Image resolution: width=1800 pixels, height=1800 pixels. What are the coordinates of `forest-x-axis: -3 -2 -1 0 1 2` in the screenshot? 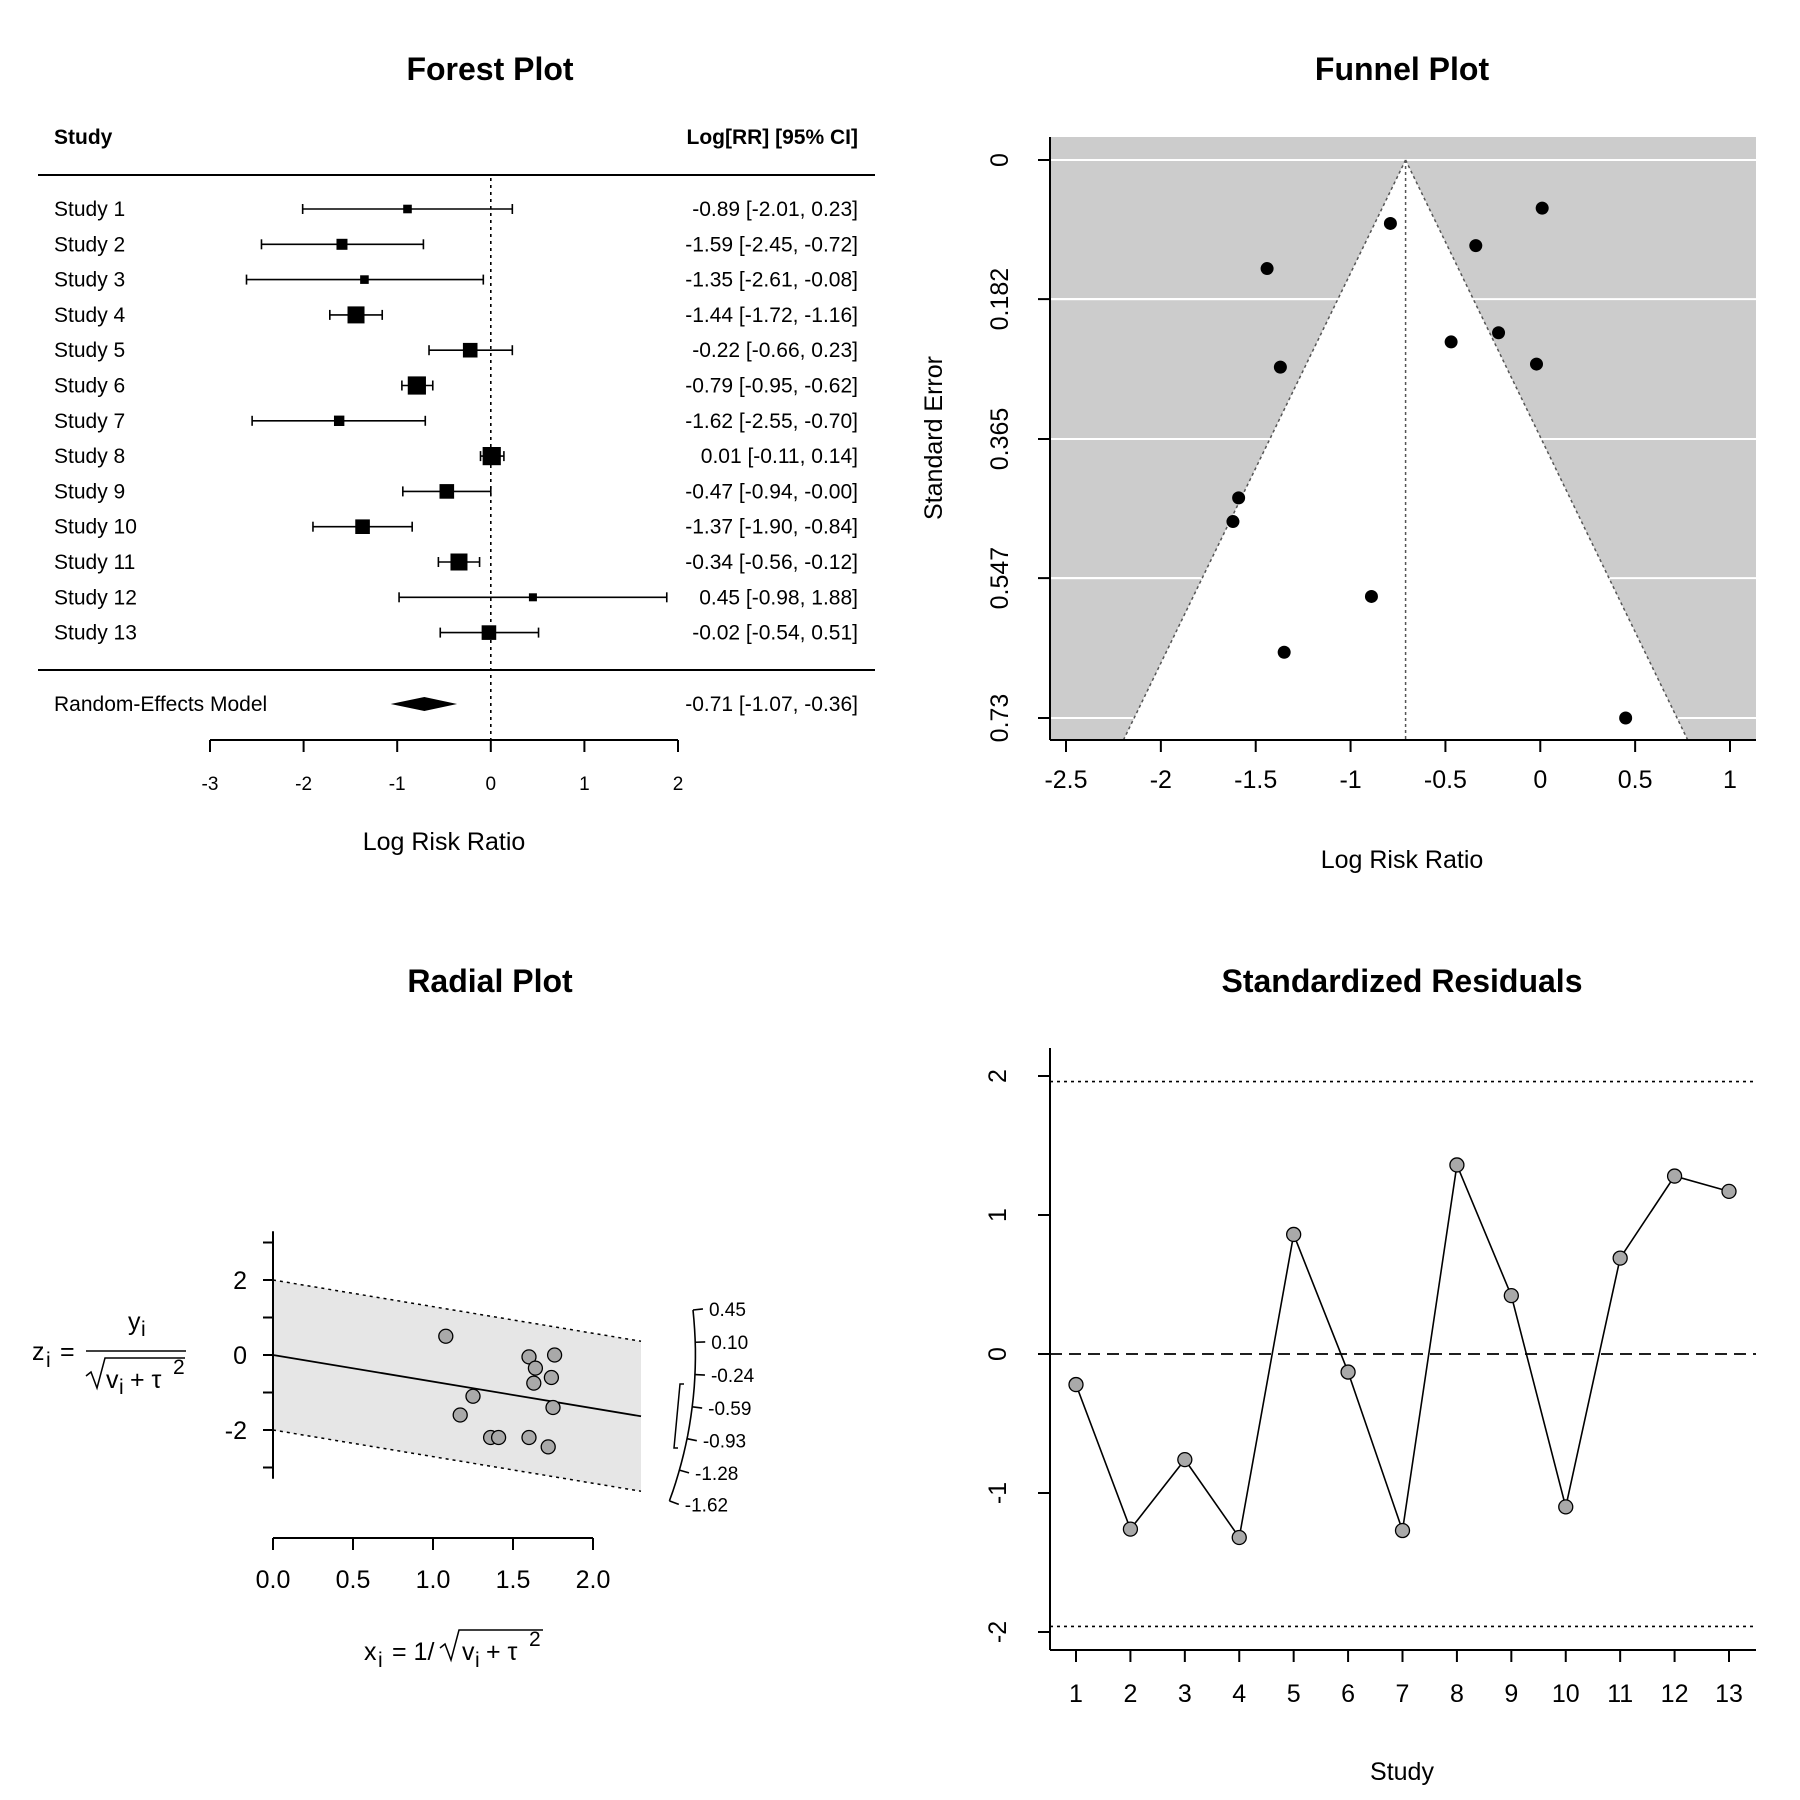 It's located at (442, 767).